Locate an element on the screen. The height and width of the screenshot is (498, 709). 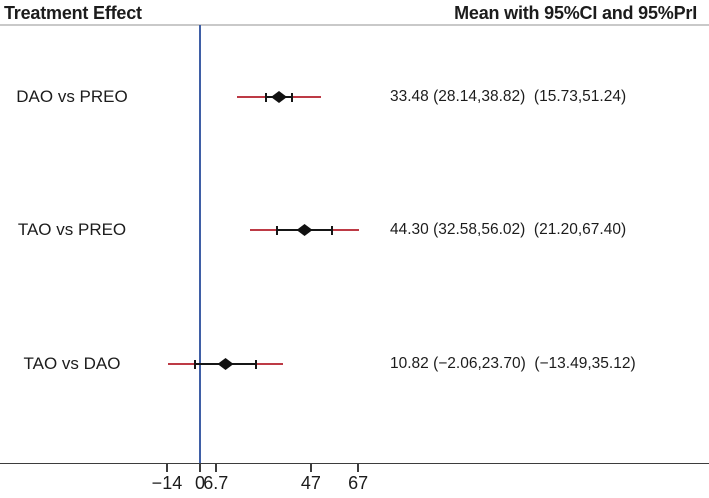
x-axis-tick-label: 0 is located at coordinates (200, 483).